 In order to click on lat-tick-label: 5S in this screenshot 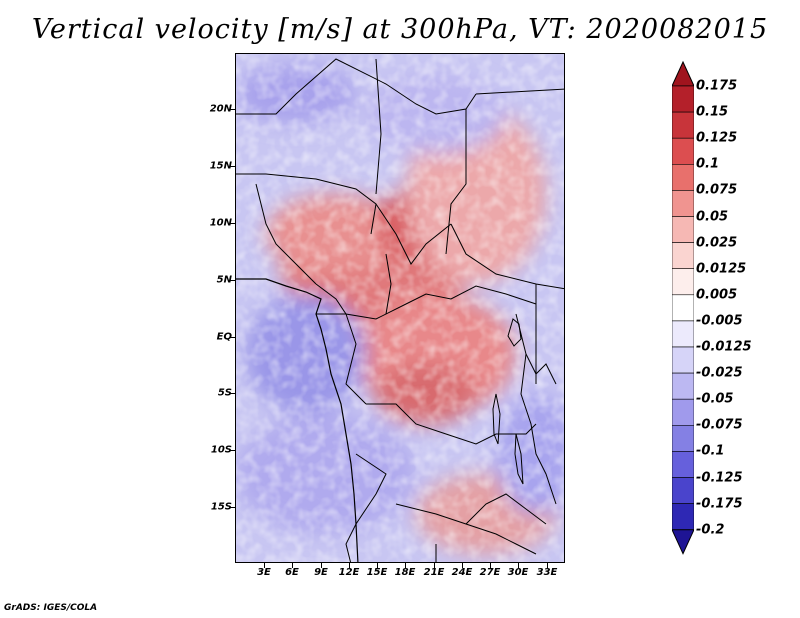, I will do `click(224, 393)`.